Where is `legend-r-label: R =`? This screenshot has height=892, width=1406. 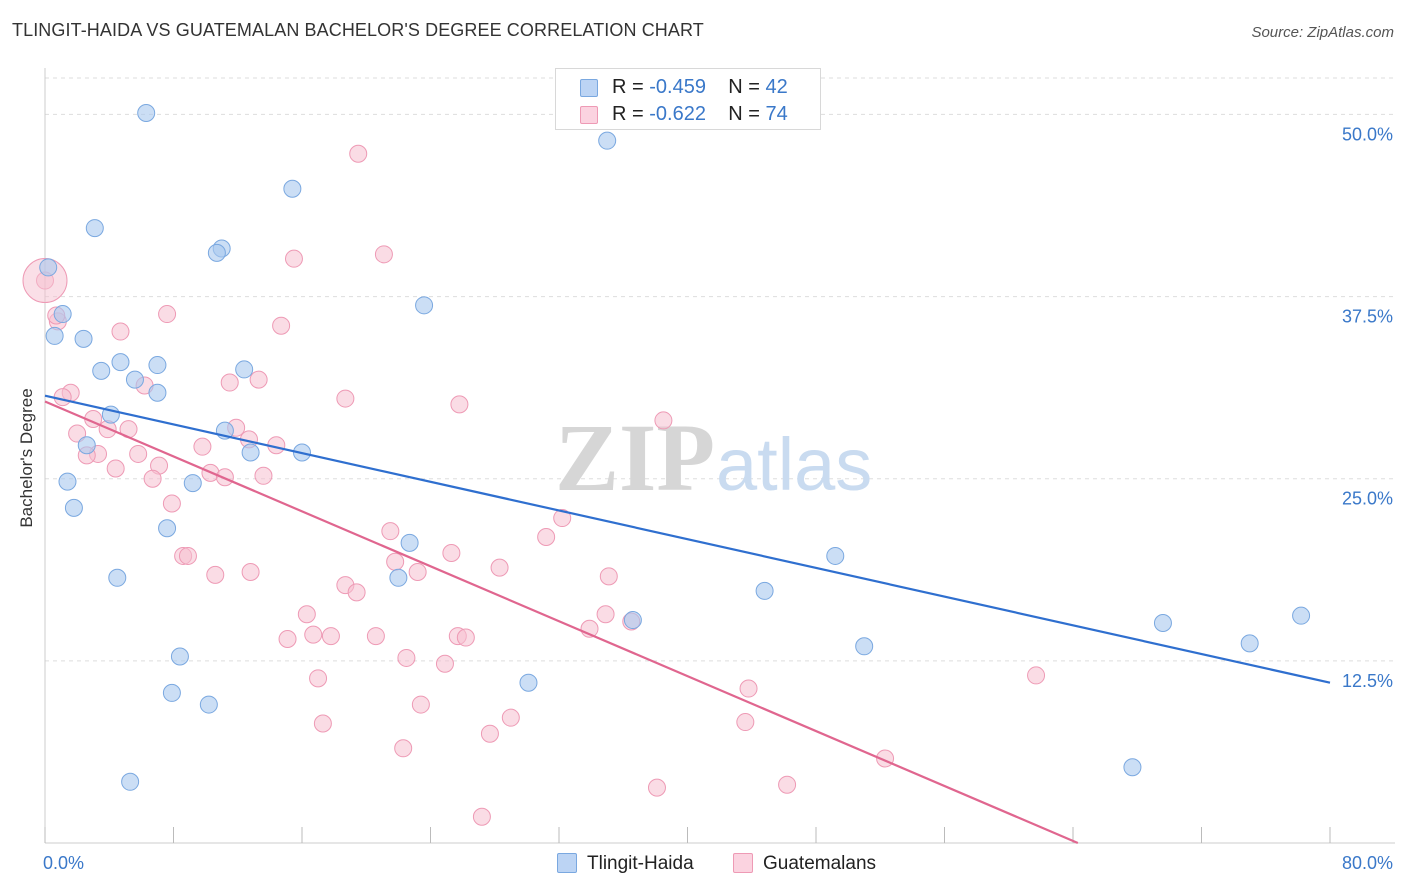 legend-r-label: R = is located at coordinates (628, 114).